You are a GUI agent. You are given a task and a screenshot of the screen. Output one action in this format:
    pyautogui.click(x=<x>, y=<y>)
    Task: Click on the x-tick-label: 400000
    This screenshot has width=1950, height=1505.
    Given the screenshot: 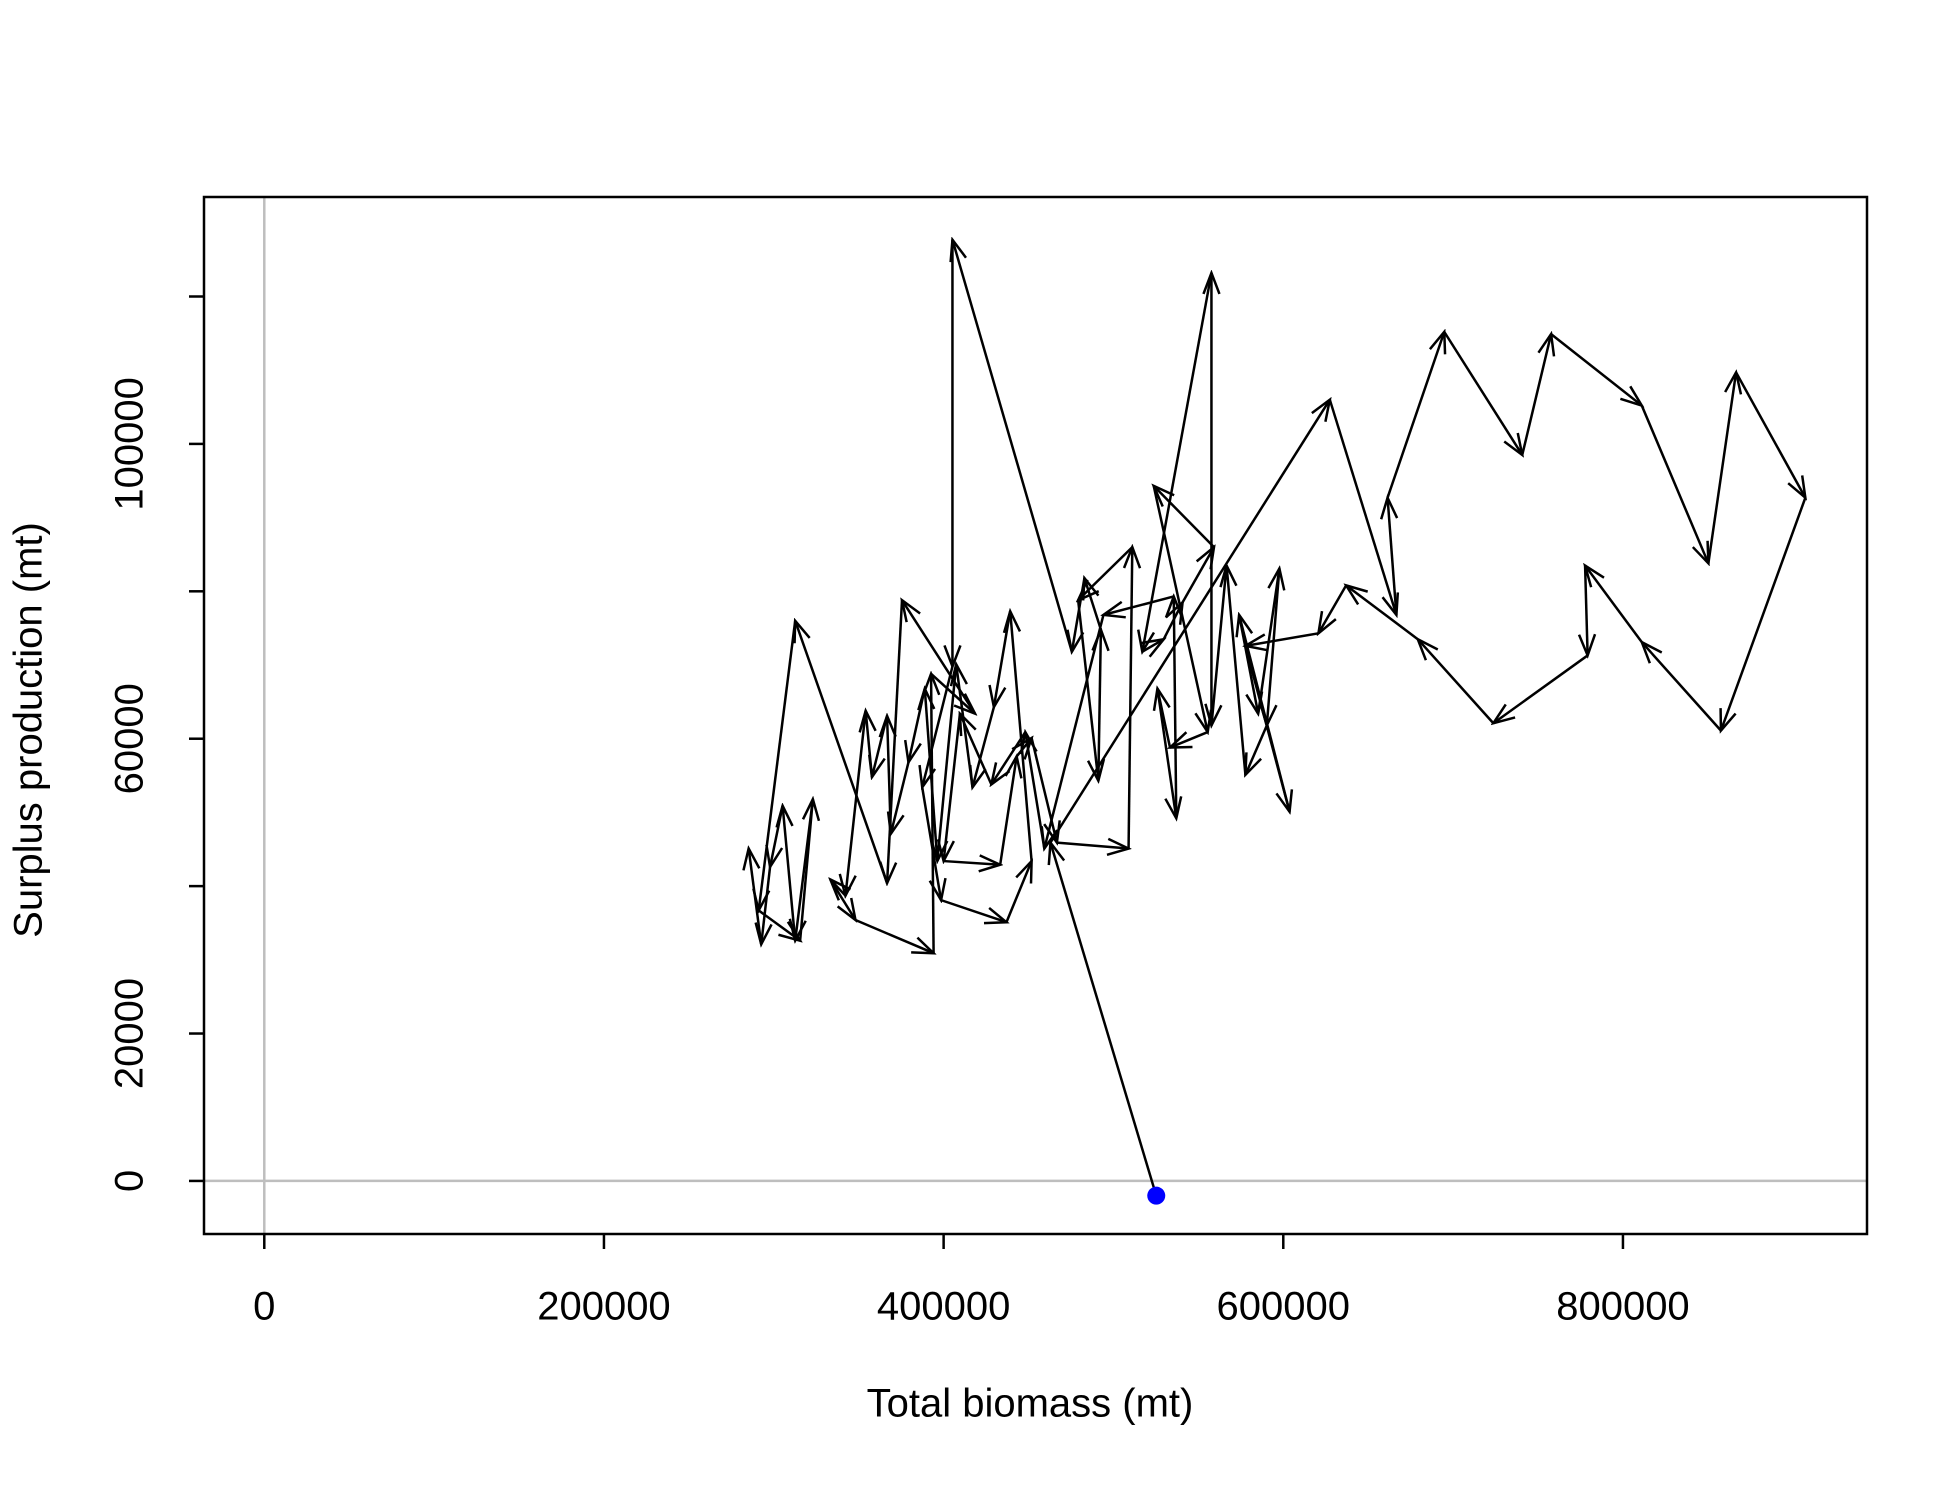 What is the action you would take?
    pyautogui.click(x=943, y=1307)
    